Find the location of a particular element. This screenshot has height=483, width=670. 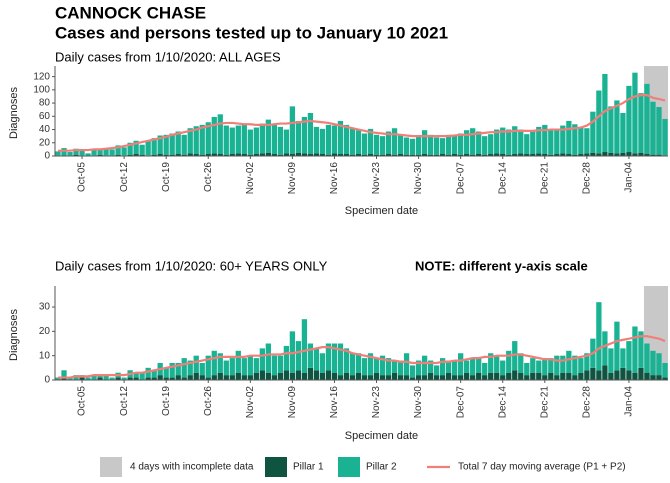

x-tick-label: Nov-23 is located at coordinates (376, 178).